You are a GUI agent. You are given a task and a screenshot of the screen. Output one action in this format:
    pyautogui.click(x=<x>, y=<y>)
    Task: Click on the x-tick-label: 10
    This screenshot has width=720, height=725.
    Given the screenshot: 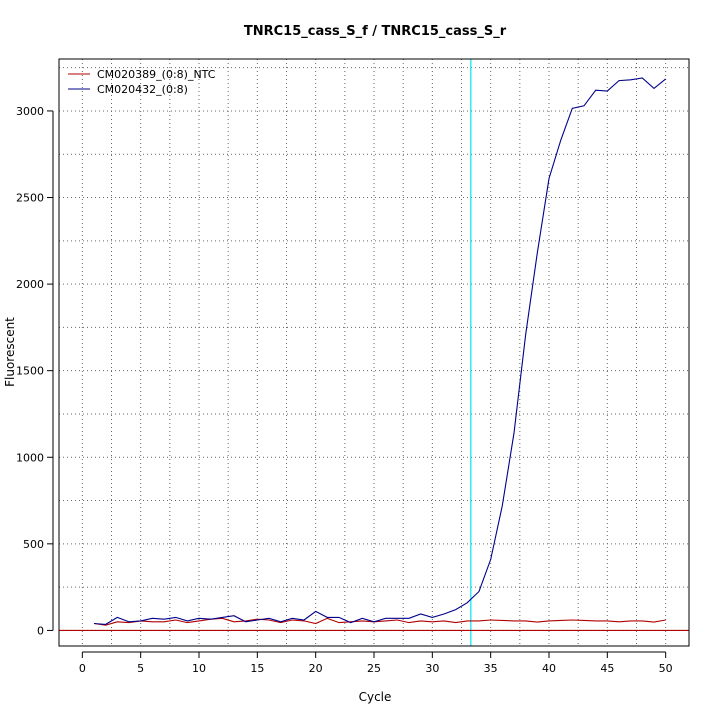 What is the action you would take?
    pyautogui.click(x=199, y=668)
    